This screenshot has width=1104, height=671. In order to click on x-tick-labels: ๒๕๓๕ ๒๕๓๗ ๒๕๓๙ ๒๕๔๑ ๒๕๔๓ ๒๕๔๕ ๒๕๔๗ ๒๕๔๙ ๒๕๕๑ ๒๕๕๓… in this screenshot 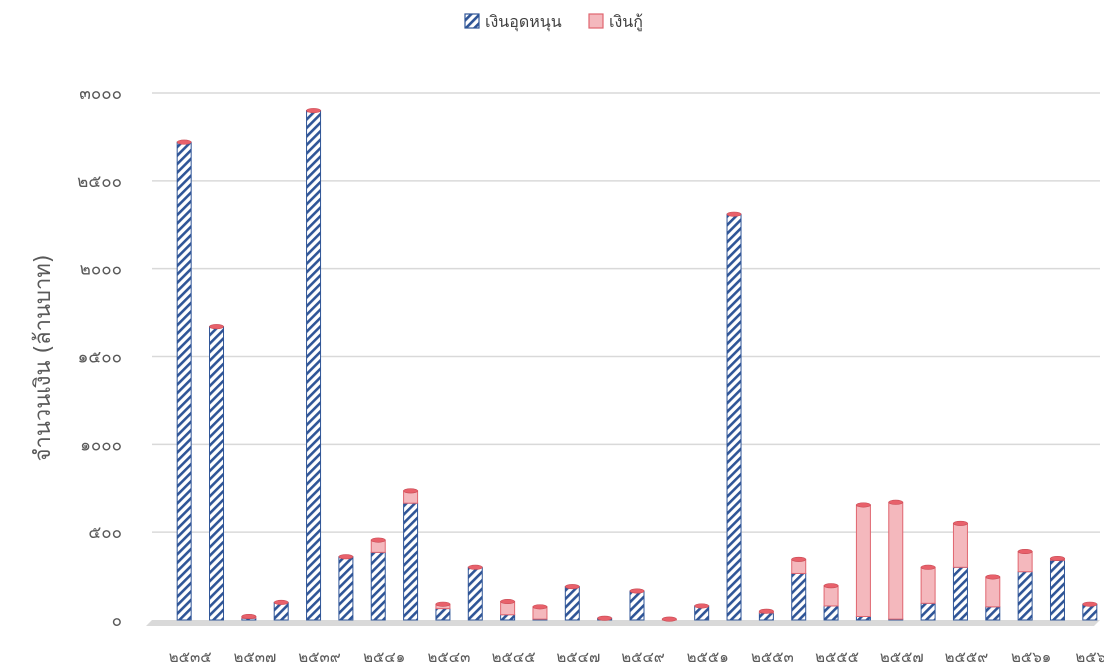, I will do `click(636, 657)`.